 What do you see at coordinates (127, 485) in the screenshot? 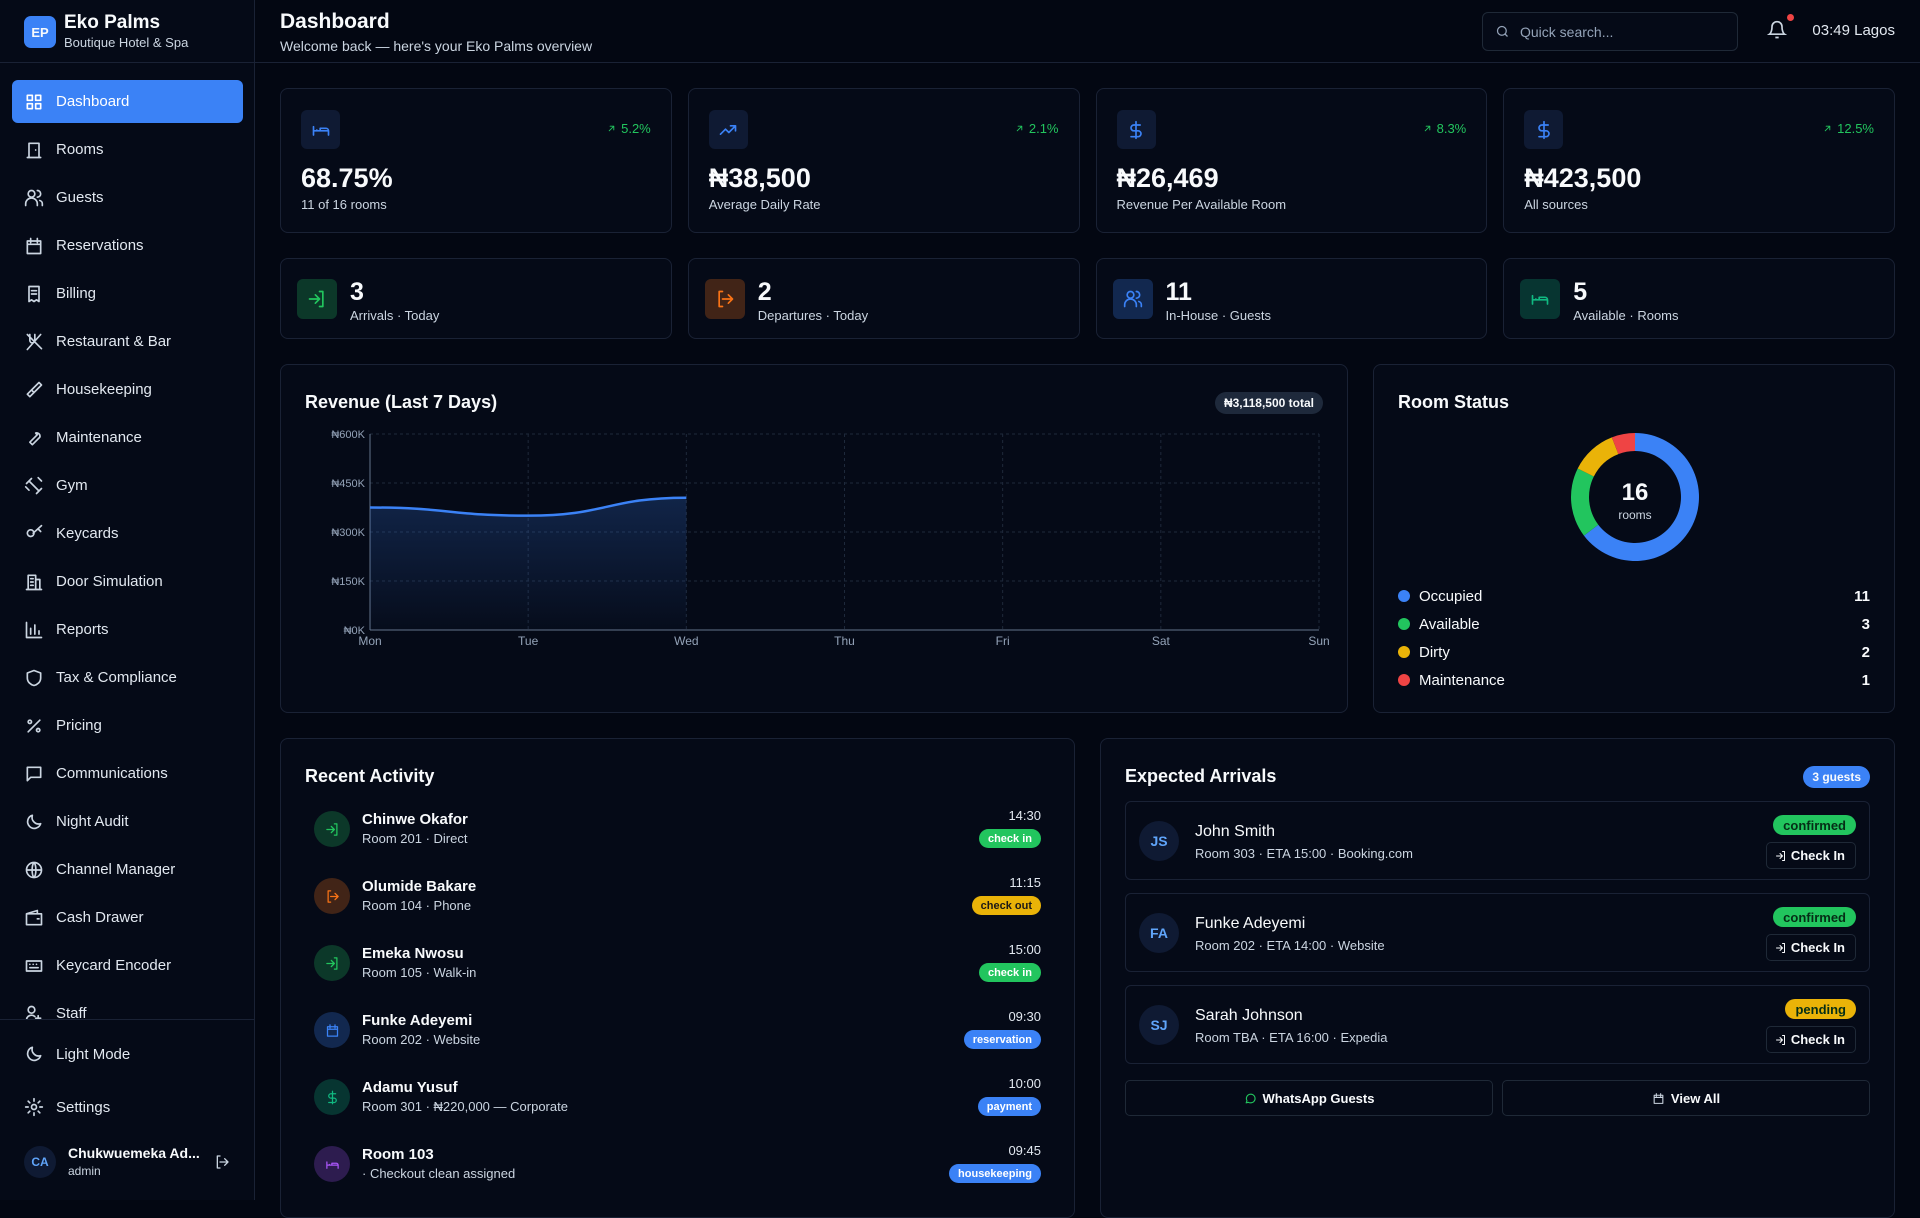
I see `nav-item: Gym` at bounding box center [127, 485].